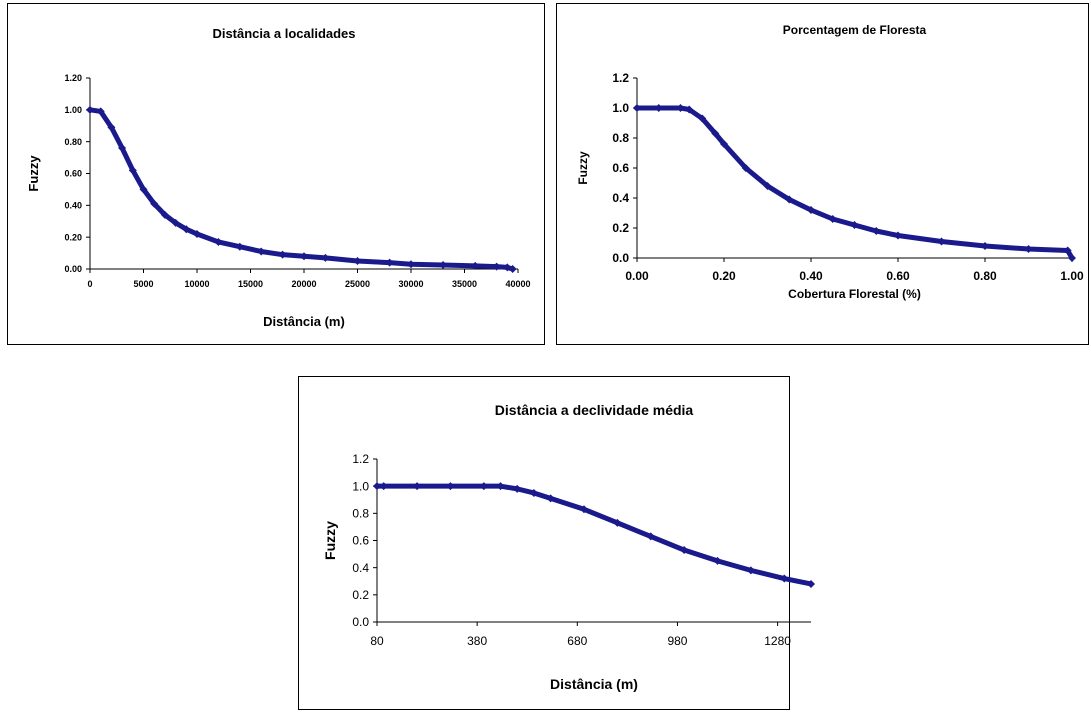 This screenshot has height=713, width=1091. Describe the element at coordinates (637, 276) in the screenshot. I see `x-tick-label: 0.00` at that location.